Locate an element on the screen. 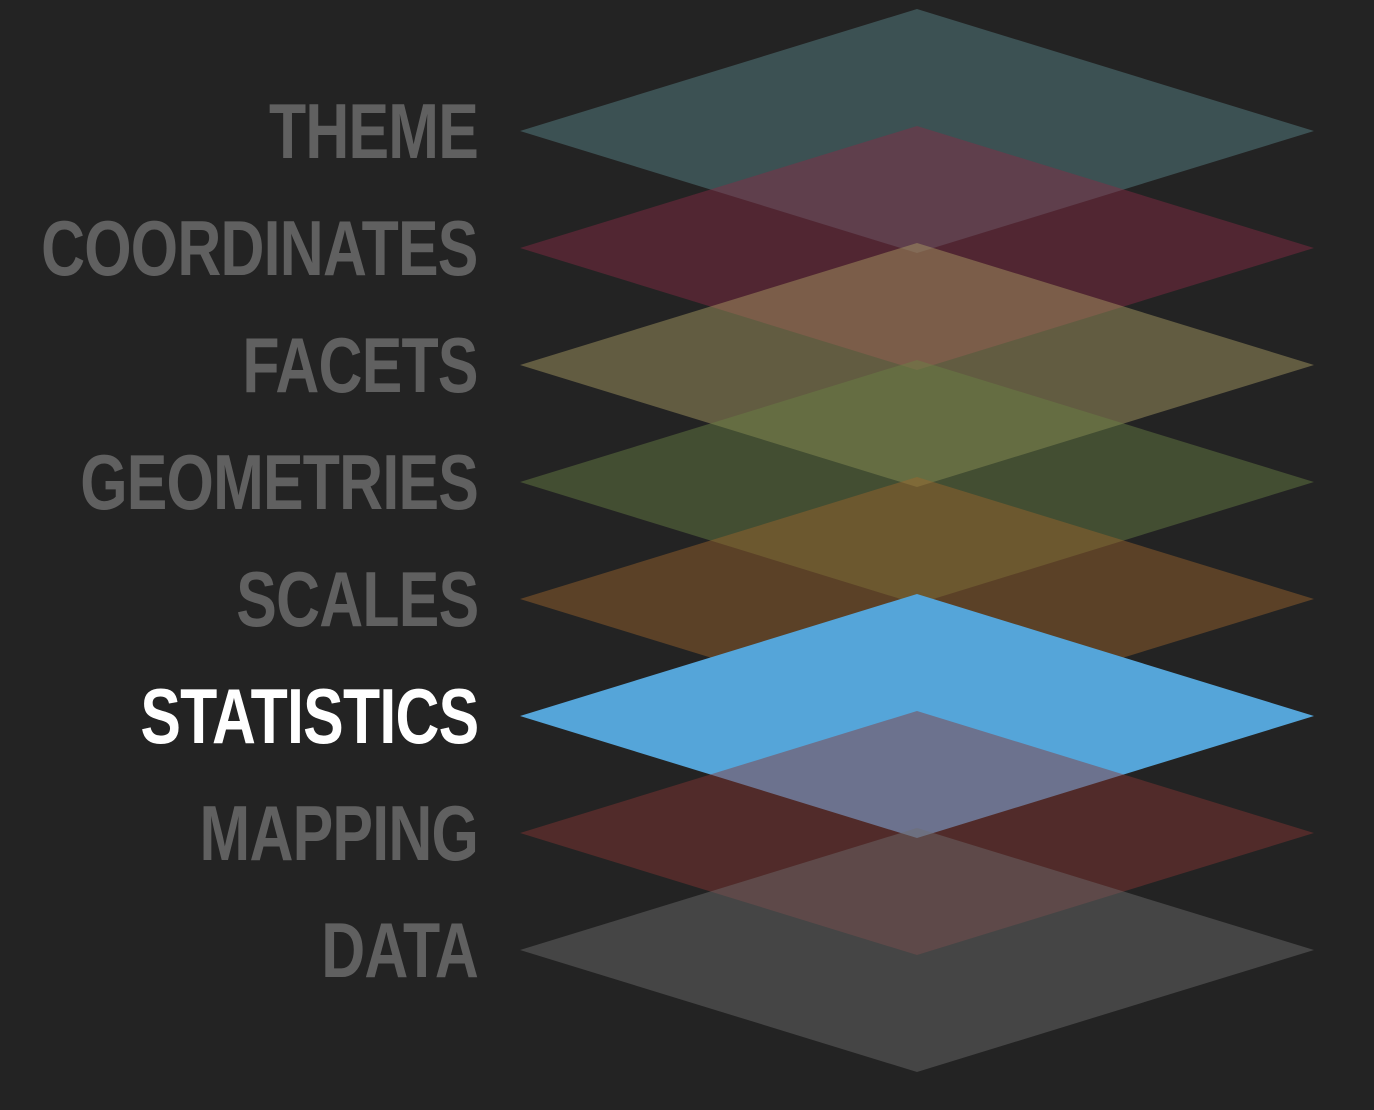 The height and width of the screenshot is (1110, 1374). label-mapping: MAPPING is located at coordinates (339, 833).